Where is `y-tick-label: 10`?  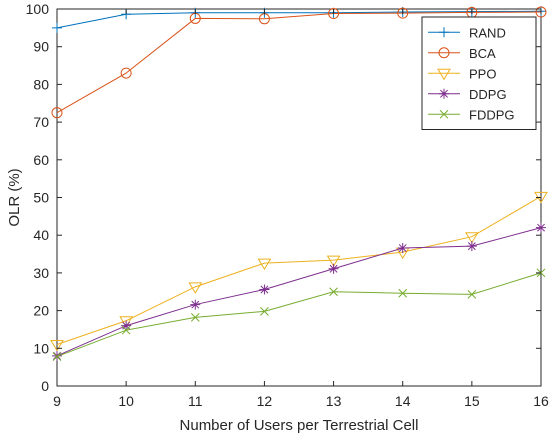 y-tick-label: 10 is located at coordinates (41, 348).